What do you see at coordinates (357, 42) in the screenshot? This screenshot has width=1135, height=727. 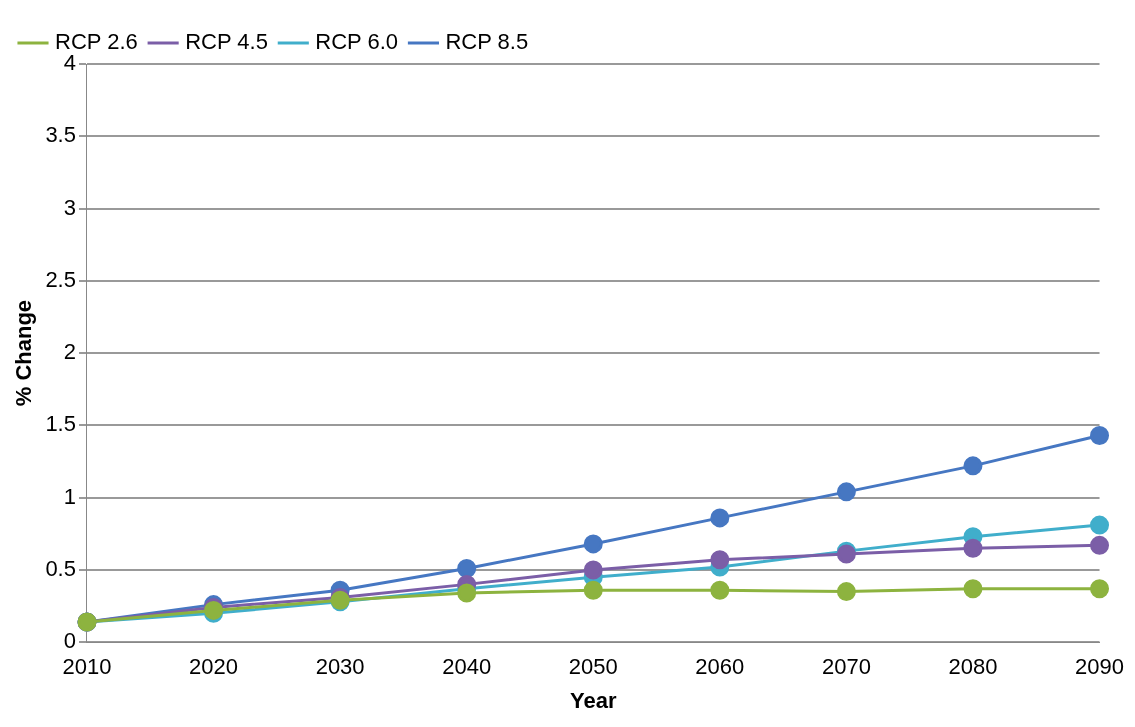 I see `legend-label: RCP 6.0` at bounding box center [357, 42].